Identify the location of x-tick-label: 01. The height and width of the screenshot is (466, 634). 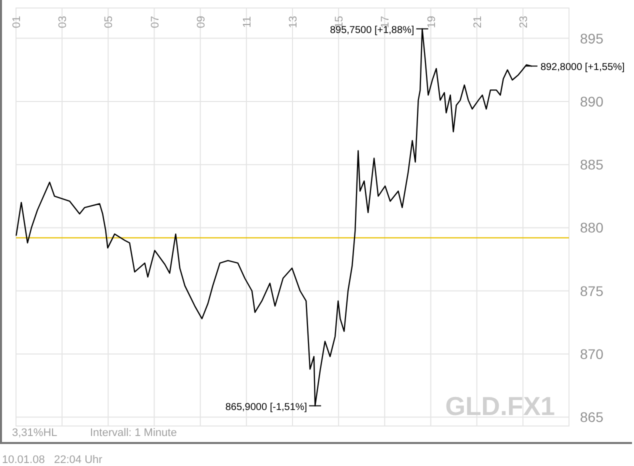
(17, 22).